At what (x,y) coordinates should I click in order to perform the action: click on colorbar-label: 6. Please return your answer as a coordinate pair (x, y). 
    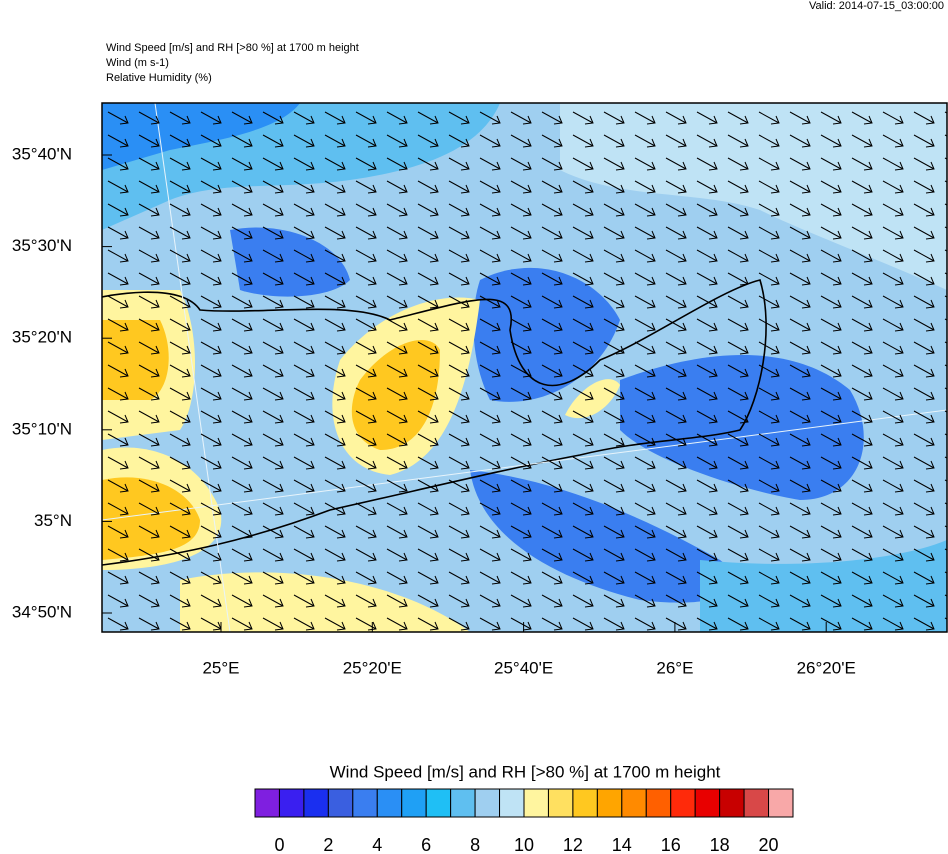
    Looking at the image, I should click on (426, 844).